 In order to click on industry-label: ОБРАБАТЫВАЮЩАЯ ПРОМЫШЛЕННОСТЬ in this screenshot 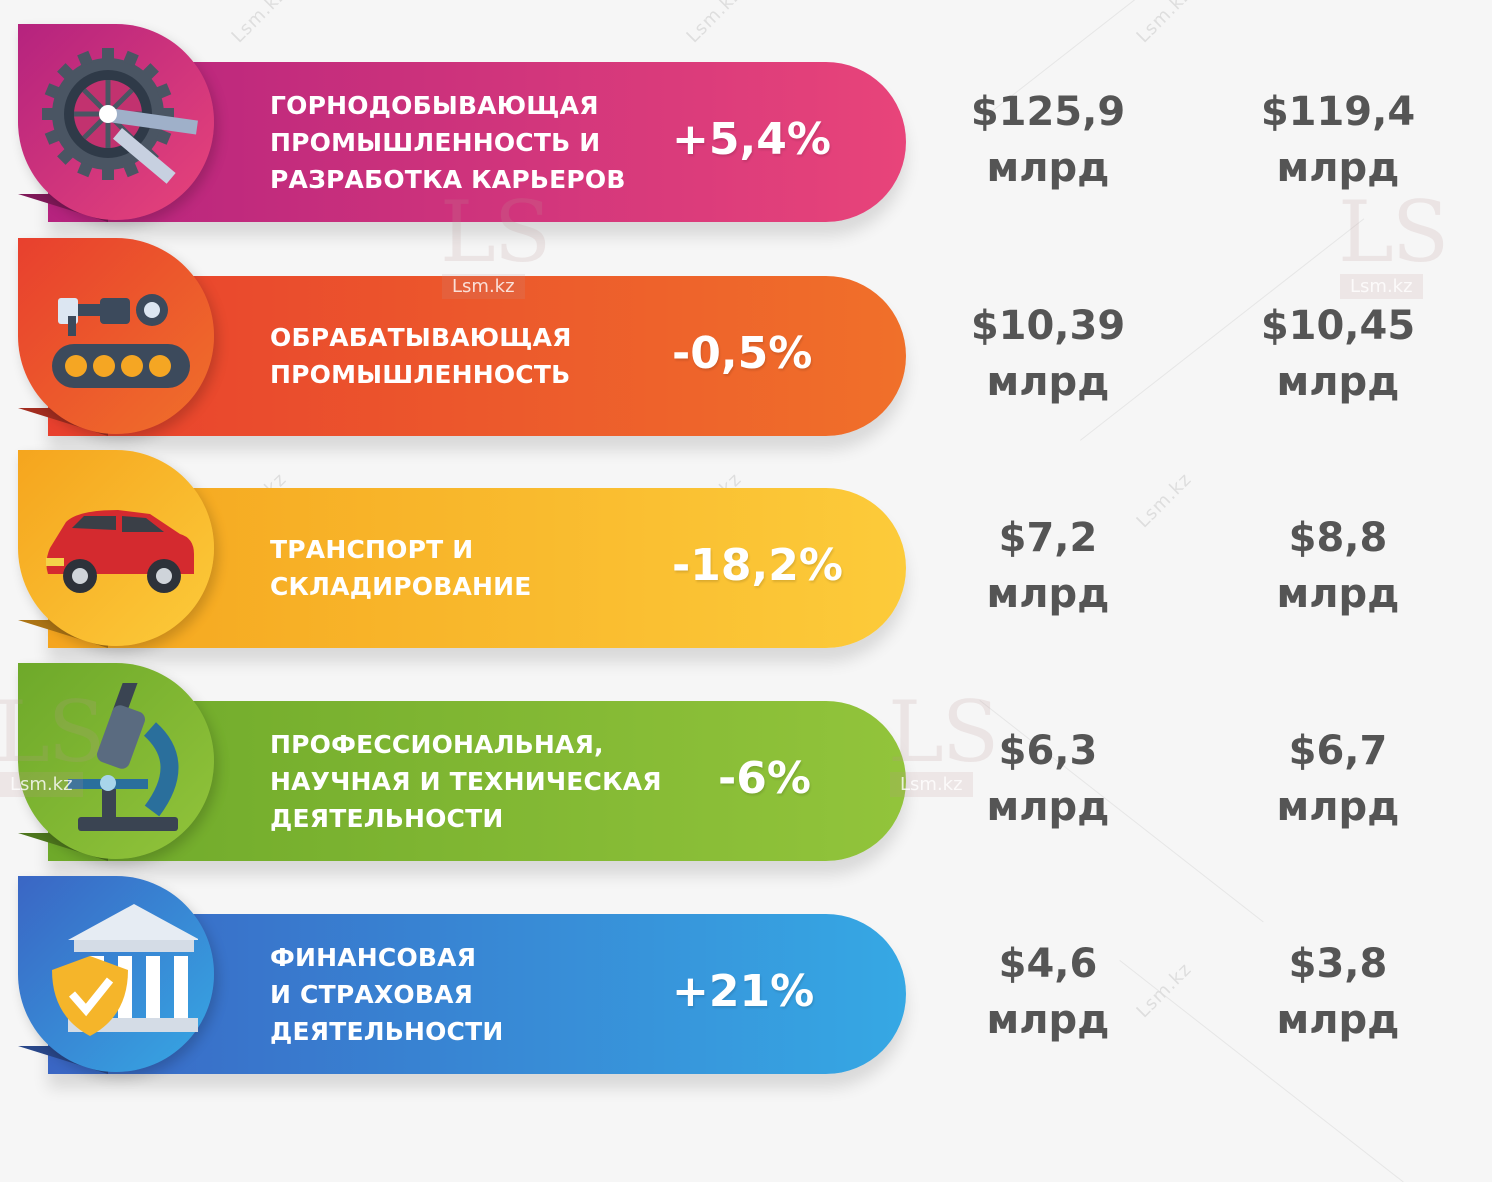, I will do `click(421, 356)`.